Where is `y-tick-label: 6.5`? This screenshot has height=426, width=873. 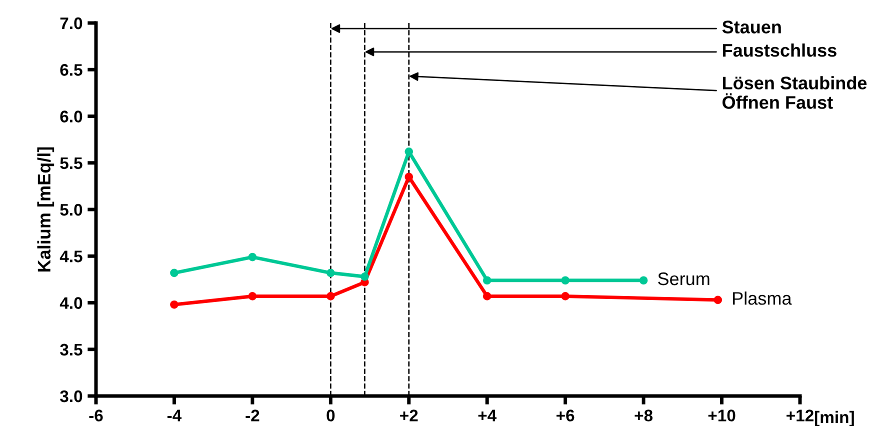 y-tick-label: 6.5 is located at coordinates (71, 70).